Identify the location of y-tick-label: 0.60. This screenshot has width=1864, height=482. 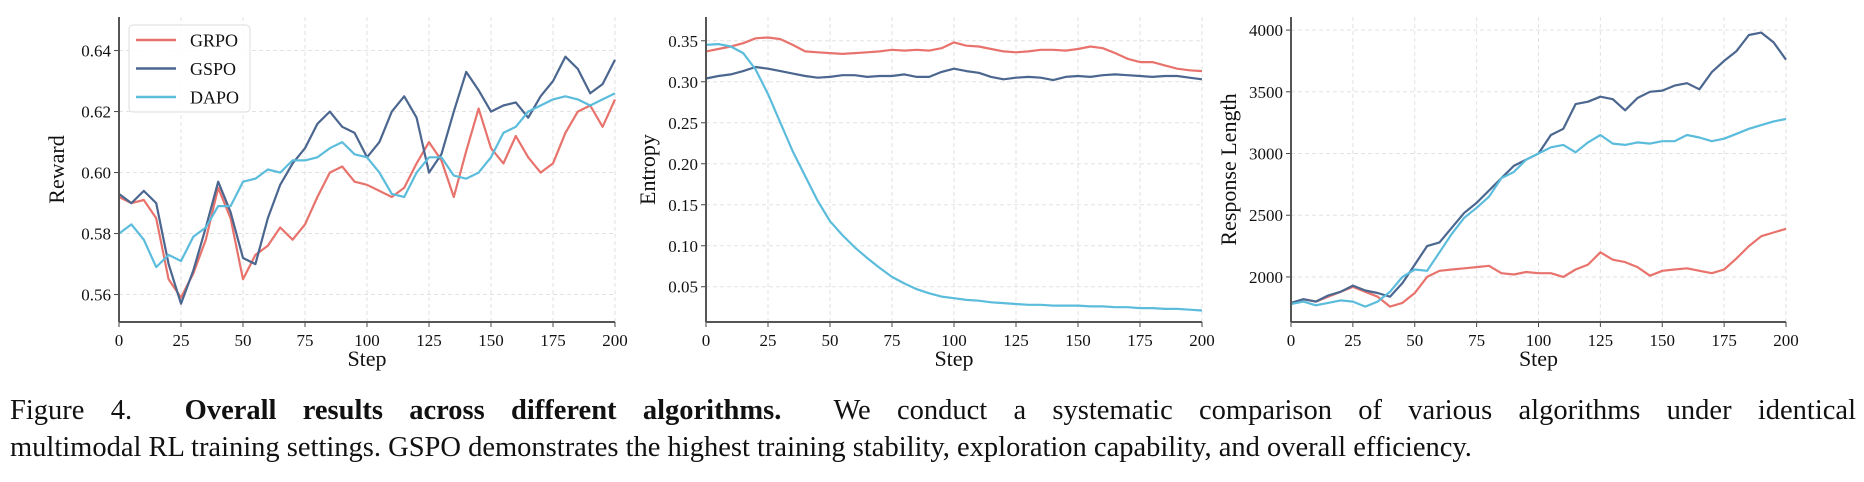
(96, 173).